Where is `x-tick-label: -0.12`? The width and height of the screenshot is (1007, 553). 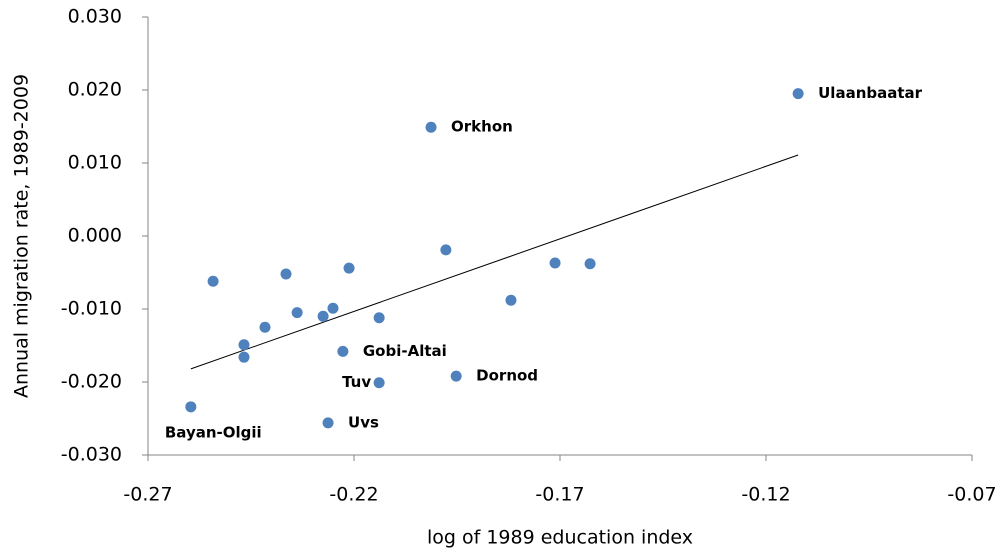
x-tick-label: -0.12 is located at coordinates (765, 495).